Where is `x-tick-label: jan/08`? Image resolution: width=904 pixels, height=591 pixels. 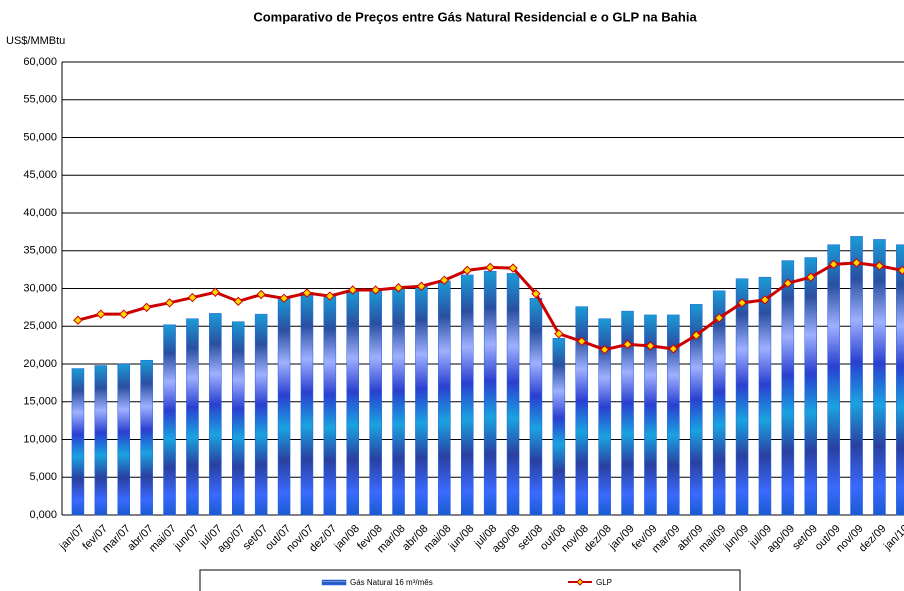 x-tick-label: jan/08 is located at coordinates (347, 538).